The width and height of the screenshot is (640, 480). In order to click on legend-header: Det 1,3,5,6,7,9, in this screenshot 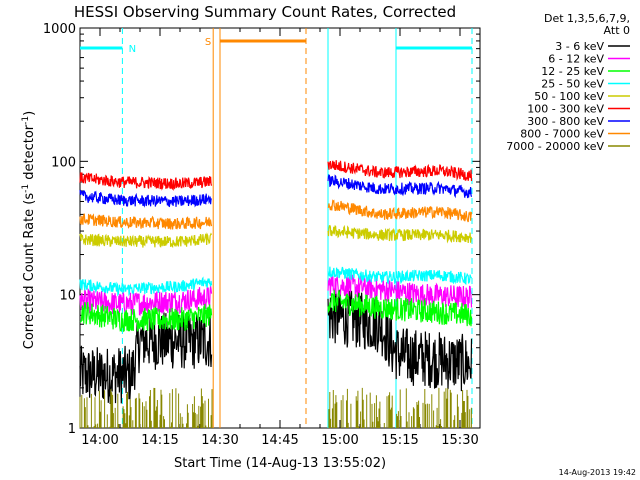, I will do `click(587, 18)`.